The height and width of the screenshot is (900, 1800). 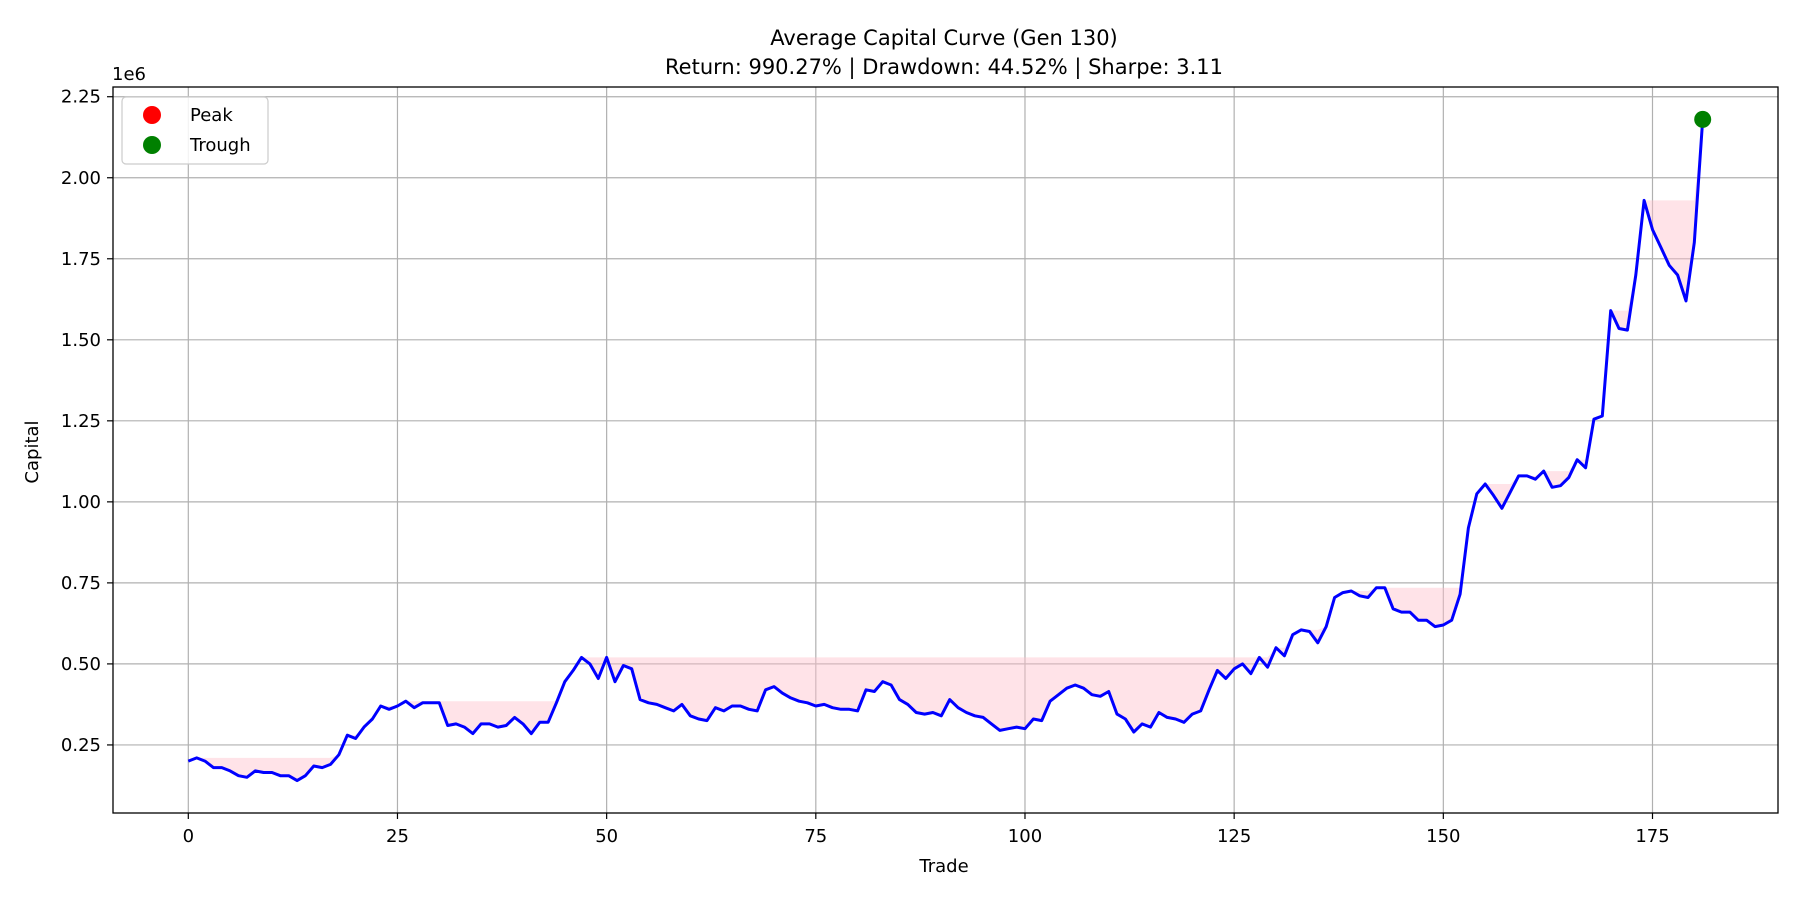 What do you see at coordinates (81, 664) in the screenshot?
I see `y-tick-label: 0.50` at bounding box center [81, 664].